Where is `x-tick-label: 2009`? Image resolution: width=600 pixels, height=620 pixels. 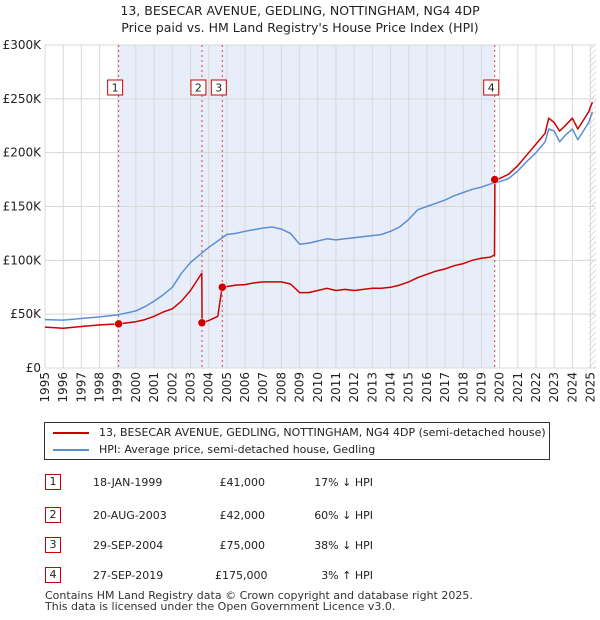
x-tick-label: 2009 is located at coordinates (300, 387).